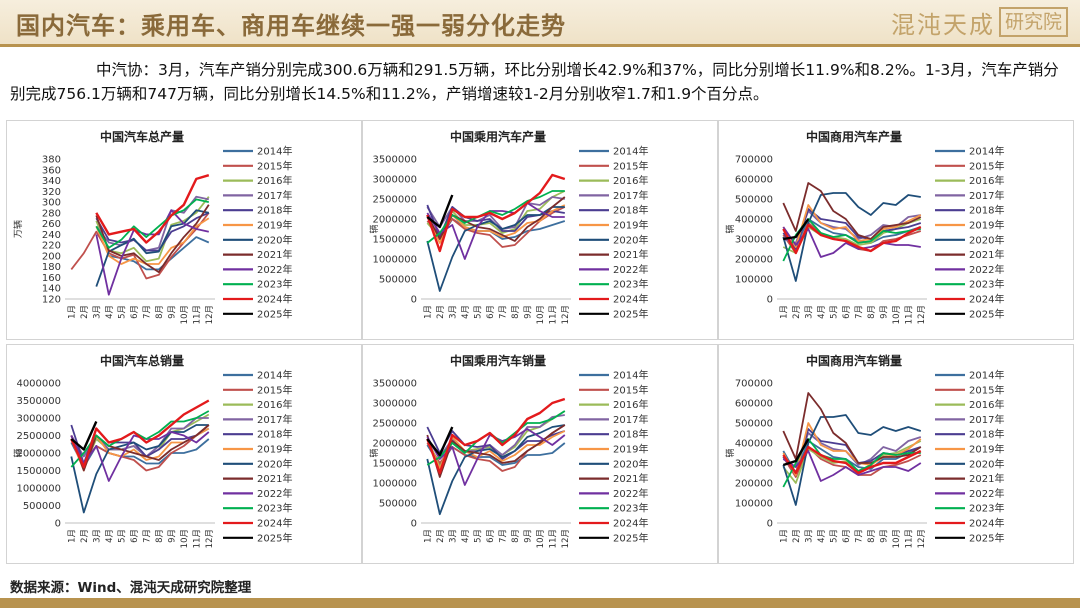 Image resolution: width=1080 pixels, height=608 pixels. Describe the element at coordinates (51, 300) in the screenshot. I see `y-tick-label: 120` at that location.